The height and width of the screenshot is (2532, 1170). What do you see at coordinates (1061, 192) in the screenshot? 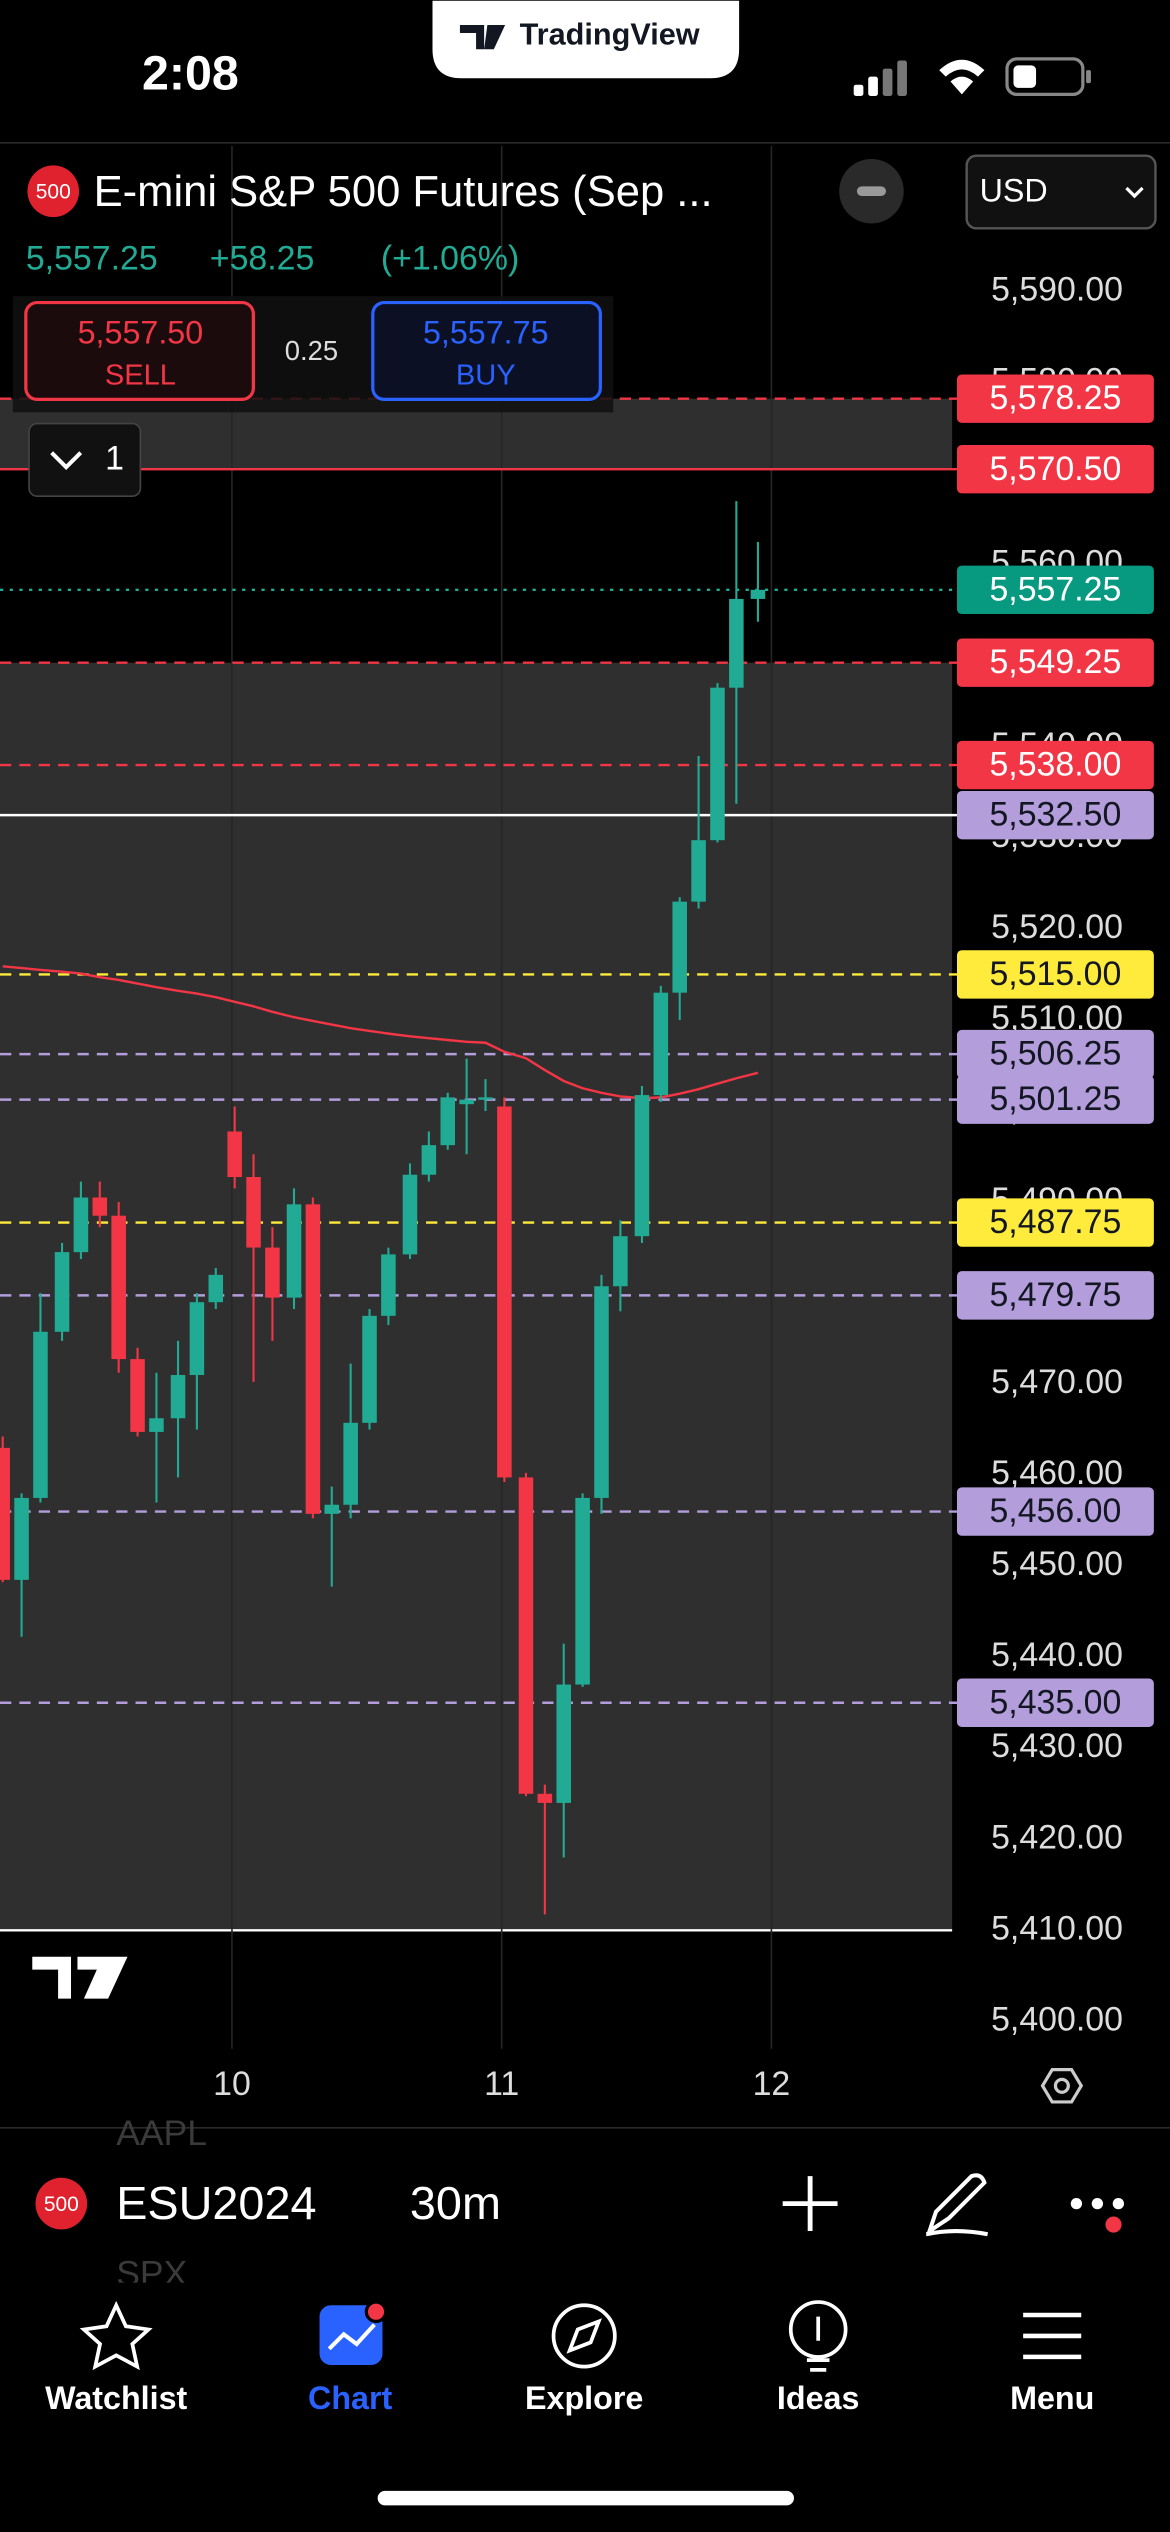
I see `currency-selector` at bounding box center [1061, 192].